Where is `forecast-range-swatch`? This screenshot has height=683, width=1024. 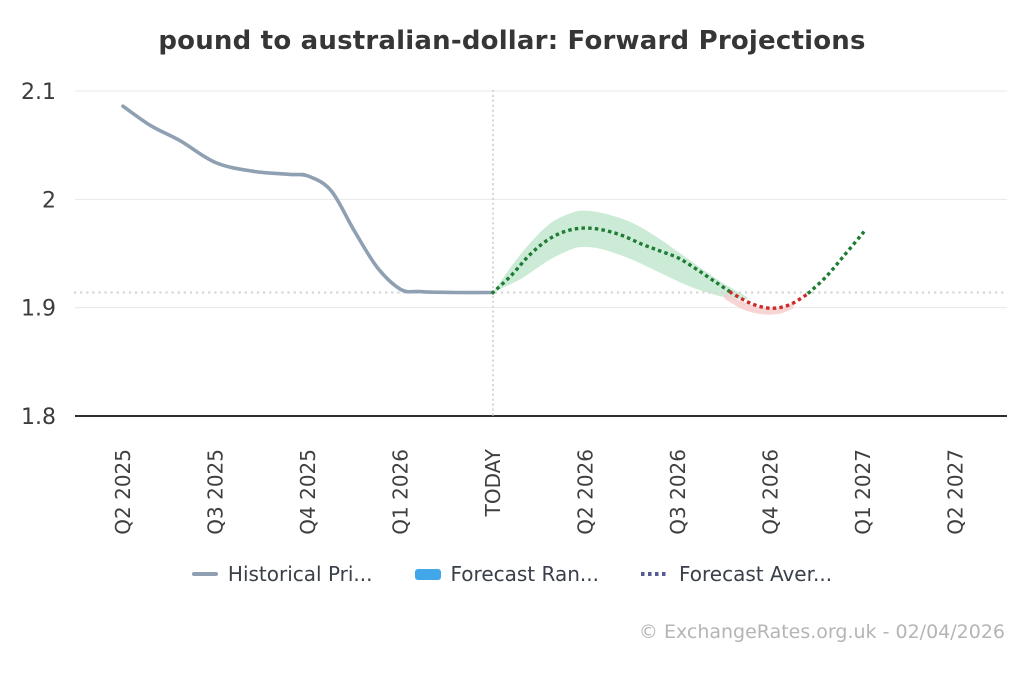
forecast-range-swatch is located at coordinates (427, 574).